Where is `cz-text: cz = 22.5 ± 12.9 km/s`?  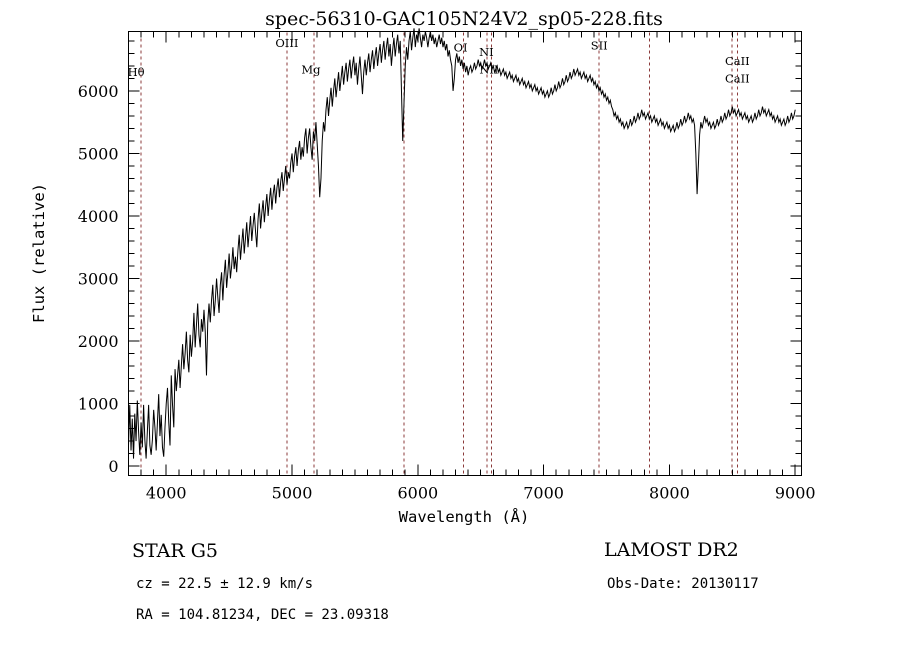
cz-text: cz = 22.5 ± 12.9 km/s is located at coordinates (224, 584).